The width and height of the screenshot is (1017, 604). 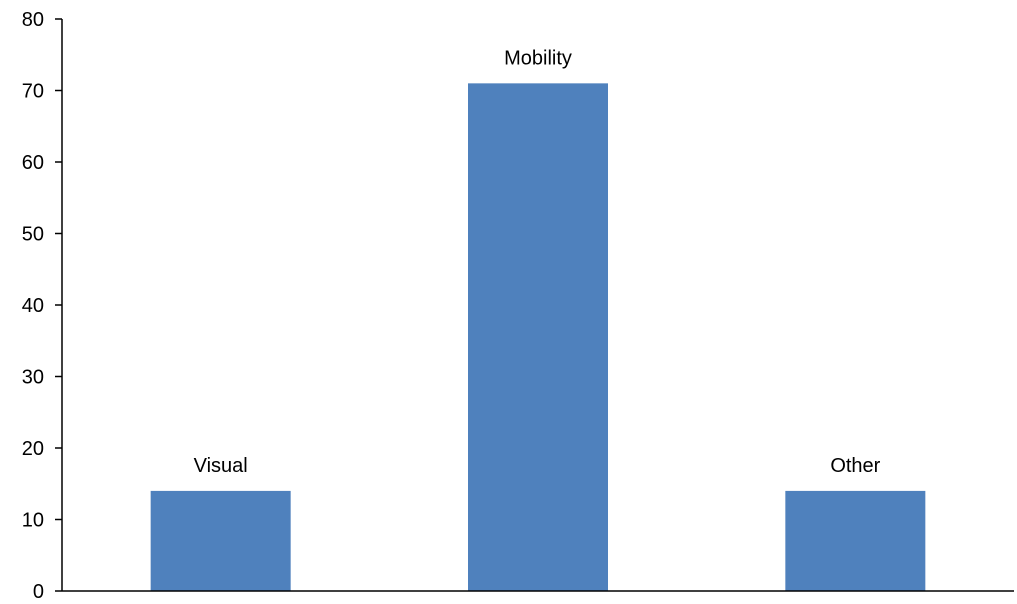 I want to click on y-tick-label: 40, so click(x=33, y=306).